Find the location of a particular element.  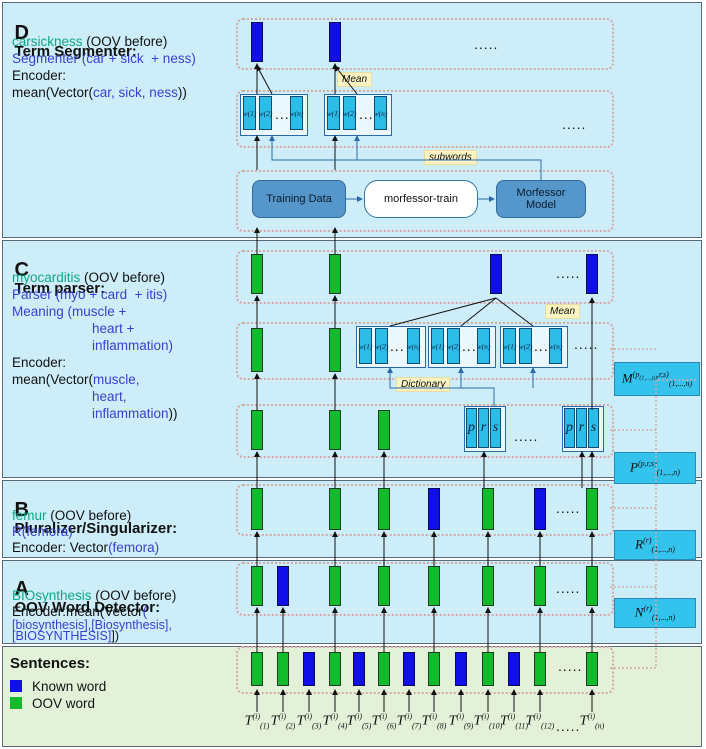

panel-letter: A is located at coordinates (21, 589).